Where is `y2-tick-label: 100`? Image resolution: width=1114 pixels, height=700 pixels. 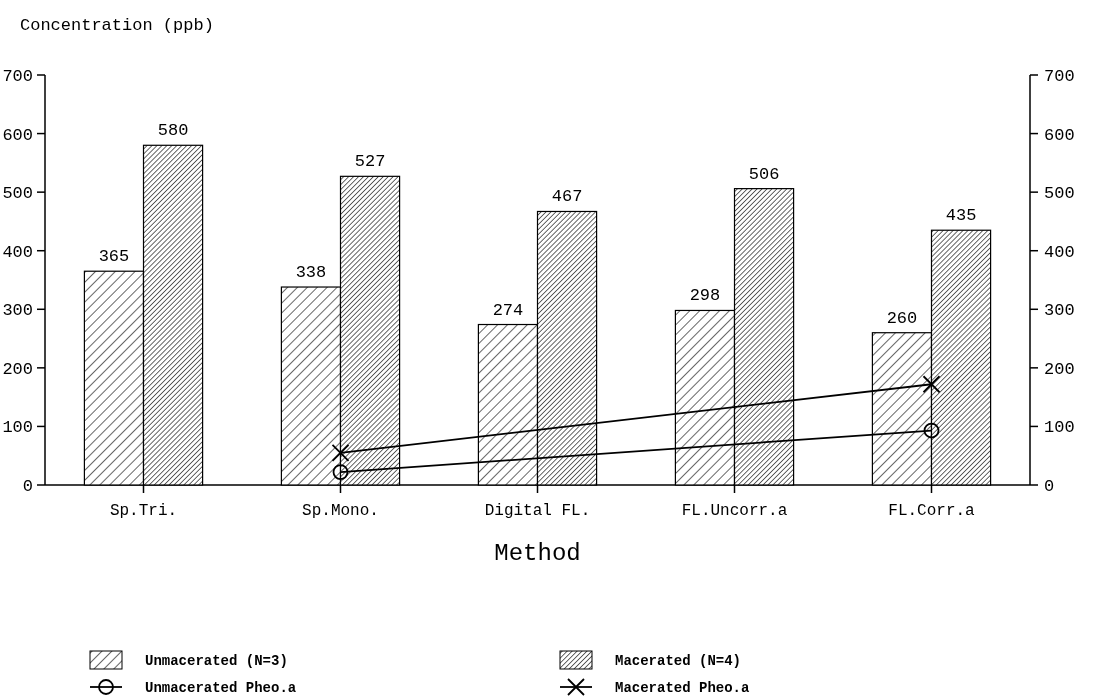 y2-tick-label: 100 is located at coordinates (1059, 428).